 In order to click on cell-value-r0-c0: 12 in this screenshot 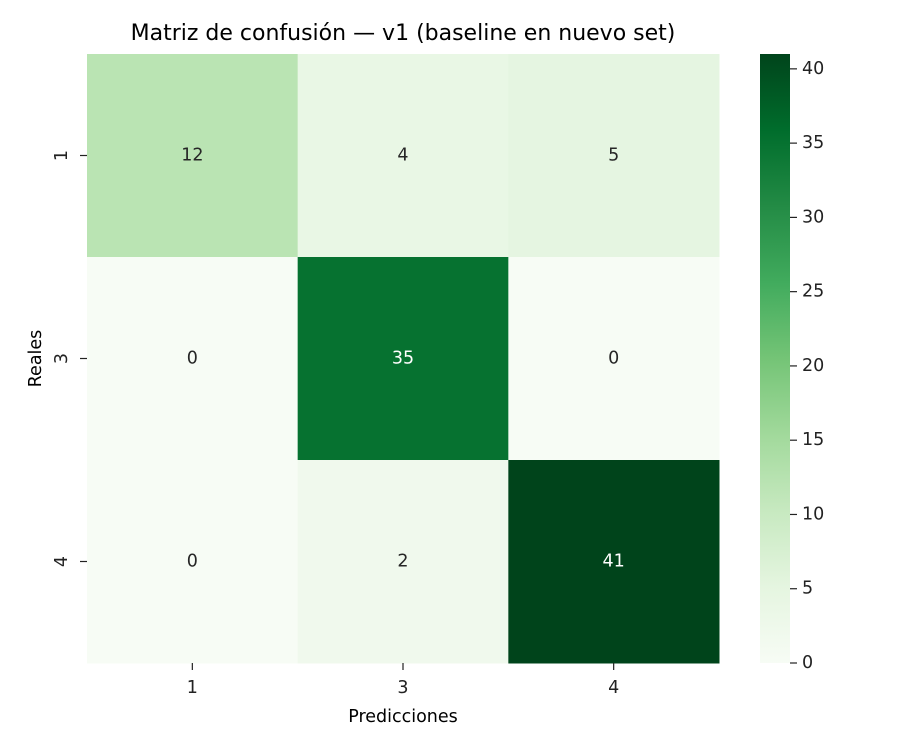, I will do `click(192, 156)`.